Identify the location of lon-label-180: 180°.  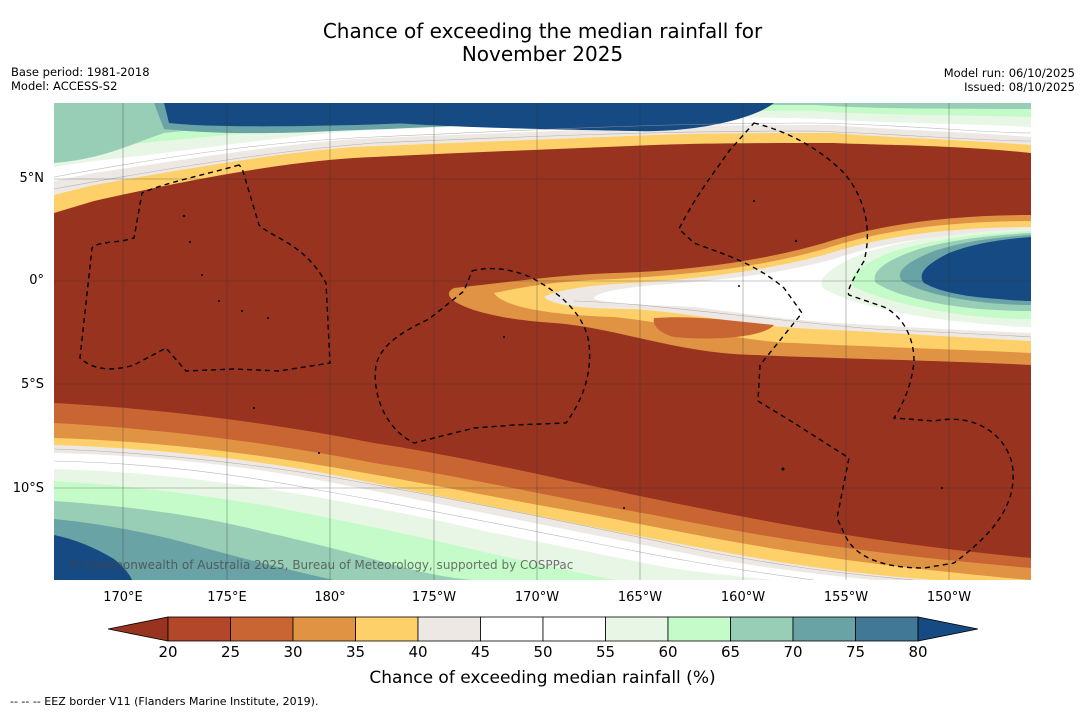
(330, 597).